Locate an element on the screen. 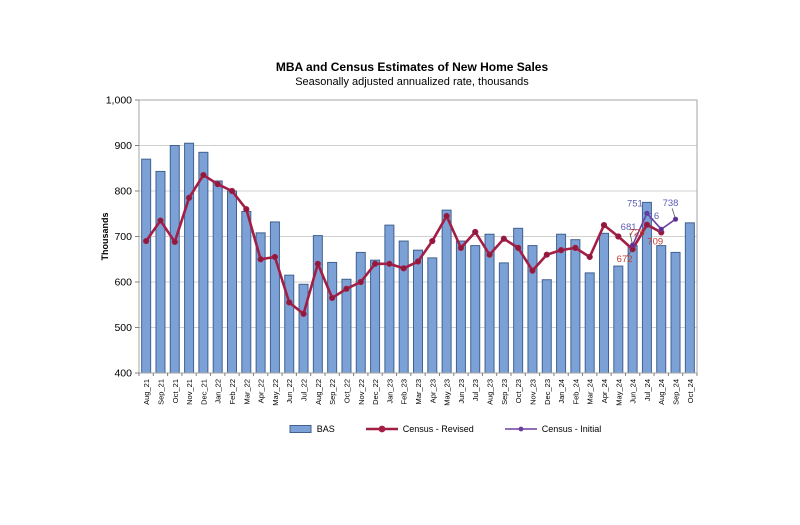 This screenshot has width=800, height=525. x-label-Sep_24: Sep_24 is located at coordinates (676, 392).